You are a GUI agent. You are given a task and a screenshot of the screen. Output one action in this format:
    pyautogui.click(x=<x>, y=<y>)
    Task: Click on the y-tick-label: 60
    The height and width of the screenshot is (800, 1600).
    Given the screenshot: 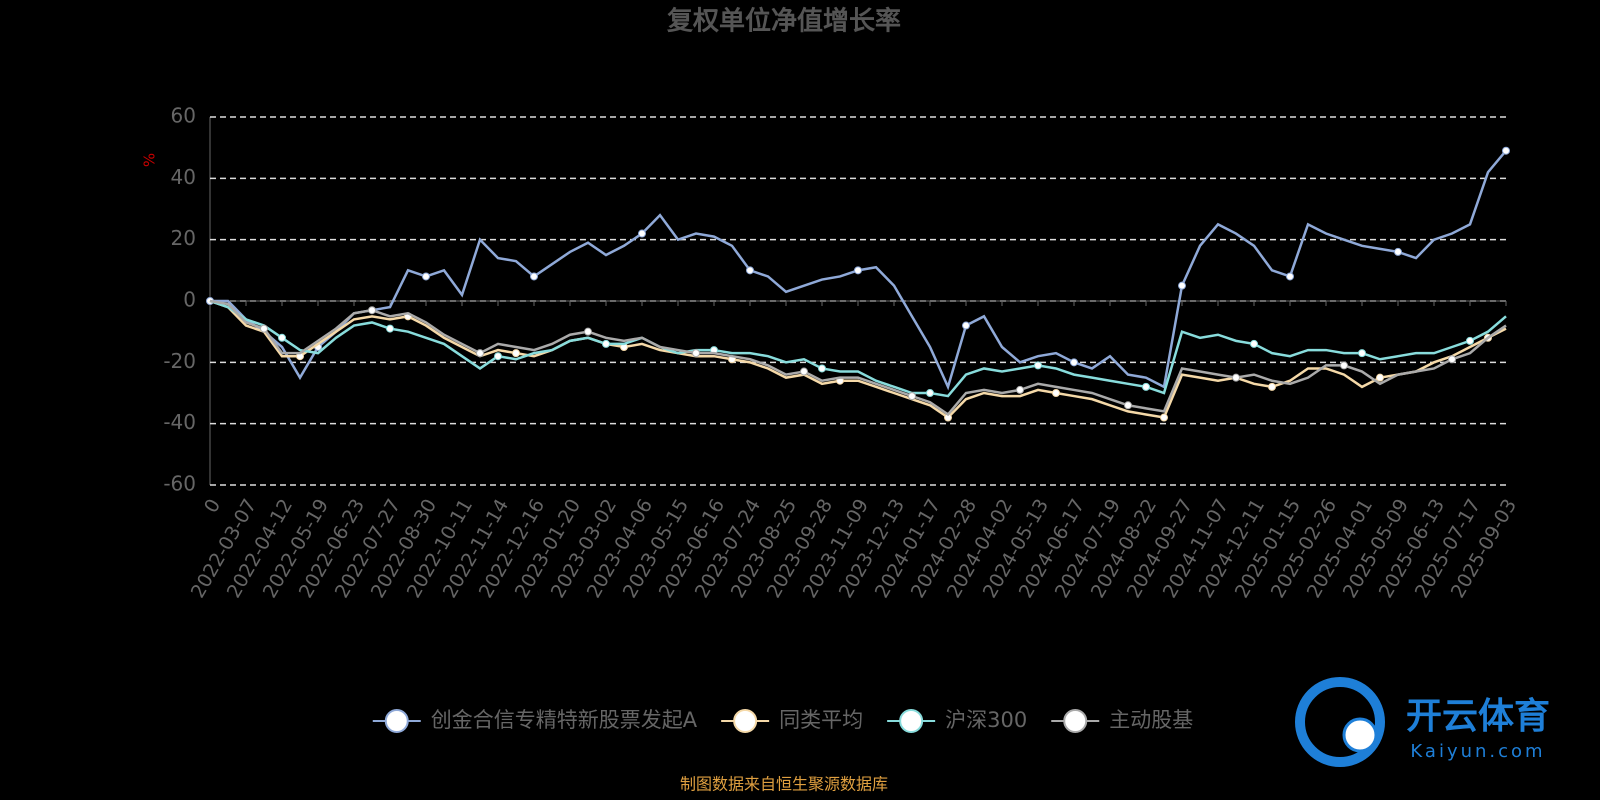 What is the action you would take?
    pyautogui.click(x=183, y=116)
    